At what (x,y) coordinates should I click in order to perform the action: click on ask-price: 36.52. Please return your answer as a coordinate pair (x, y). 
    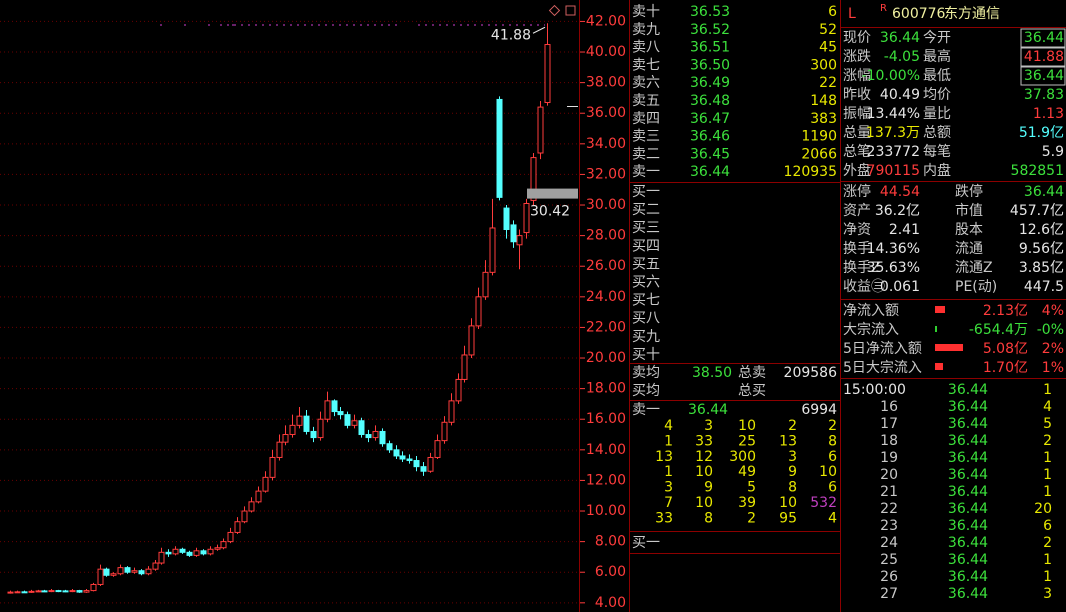
    Looking at the image, I should click on (710, 30).